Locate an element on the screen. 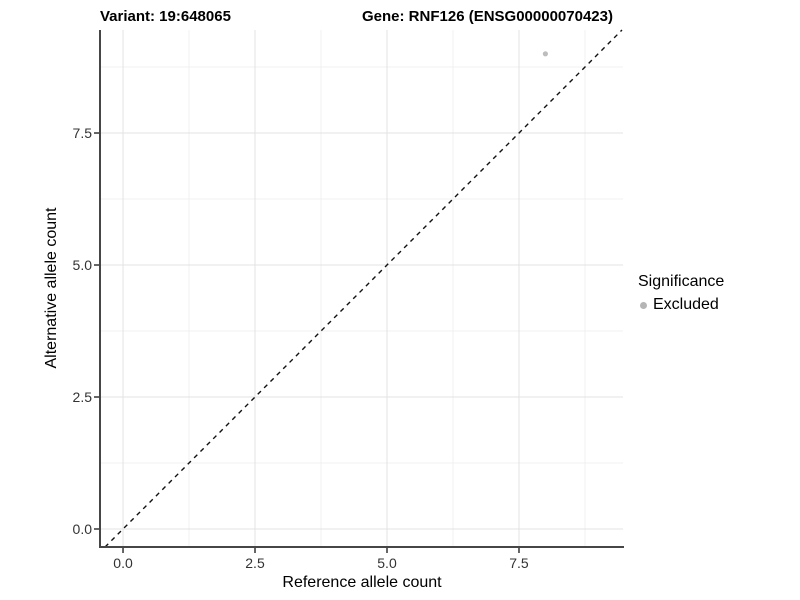 This screenshot has height=600, width=800. y-tick-label: 2.5 is located at coordinates (83, 397).